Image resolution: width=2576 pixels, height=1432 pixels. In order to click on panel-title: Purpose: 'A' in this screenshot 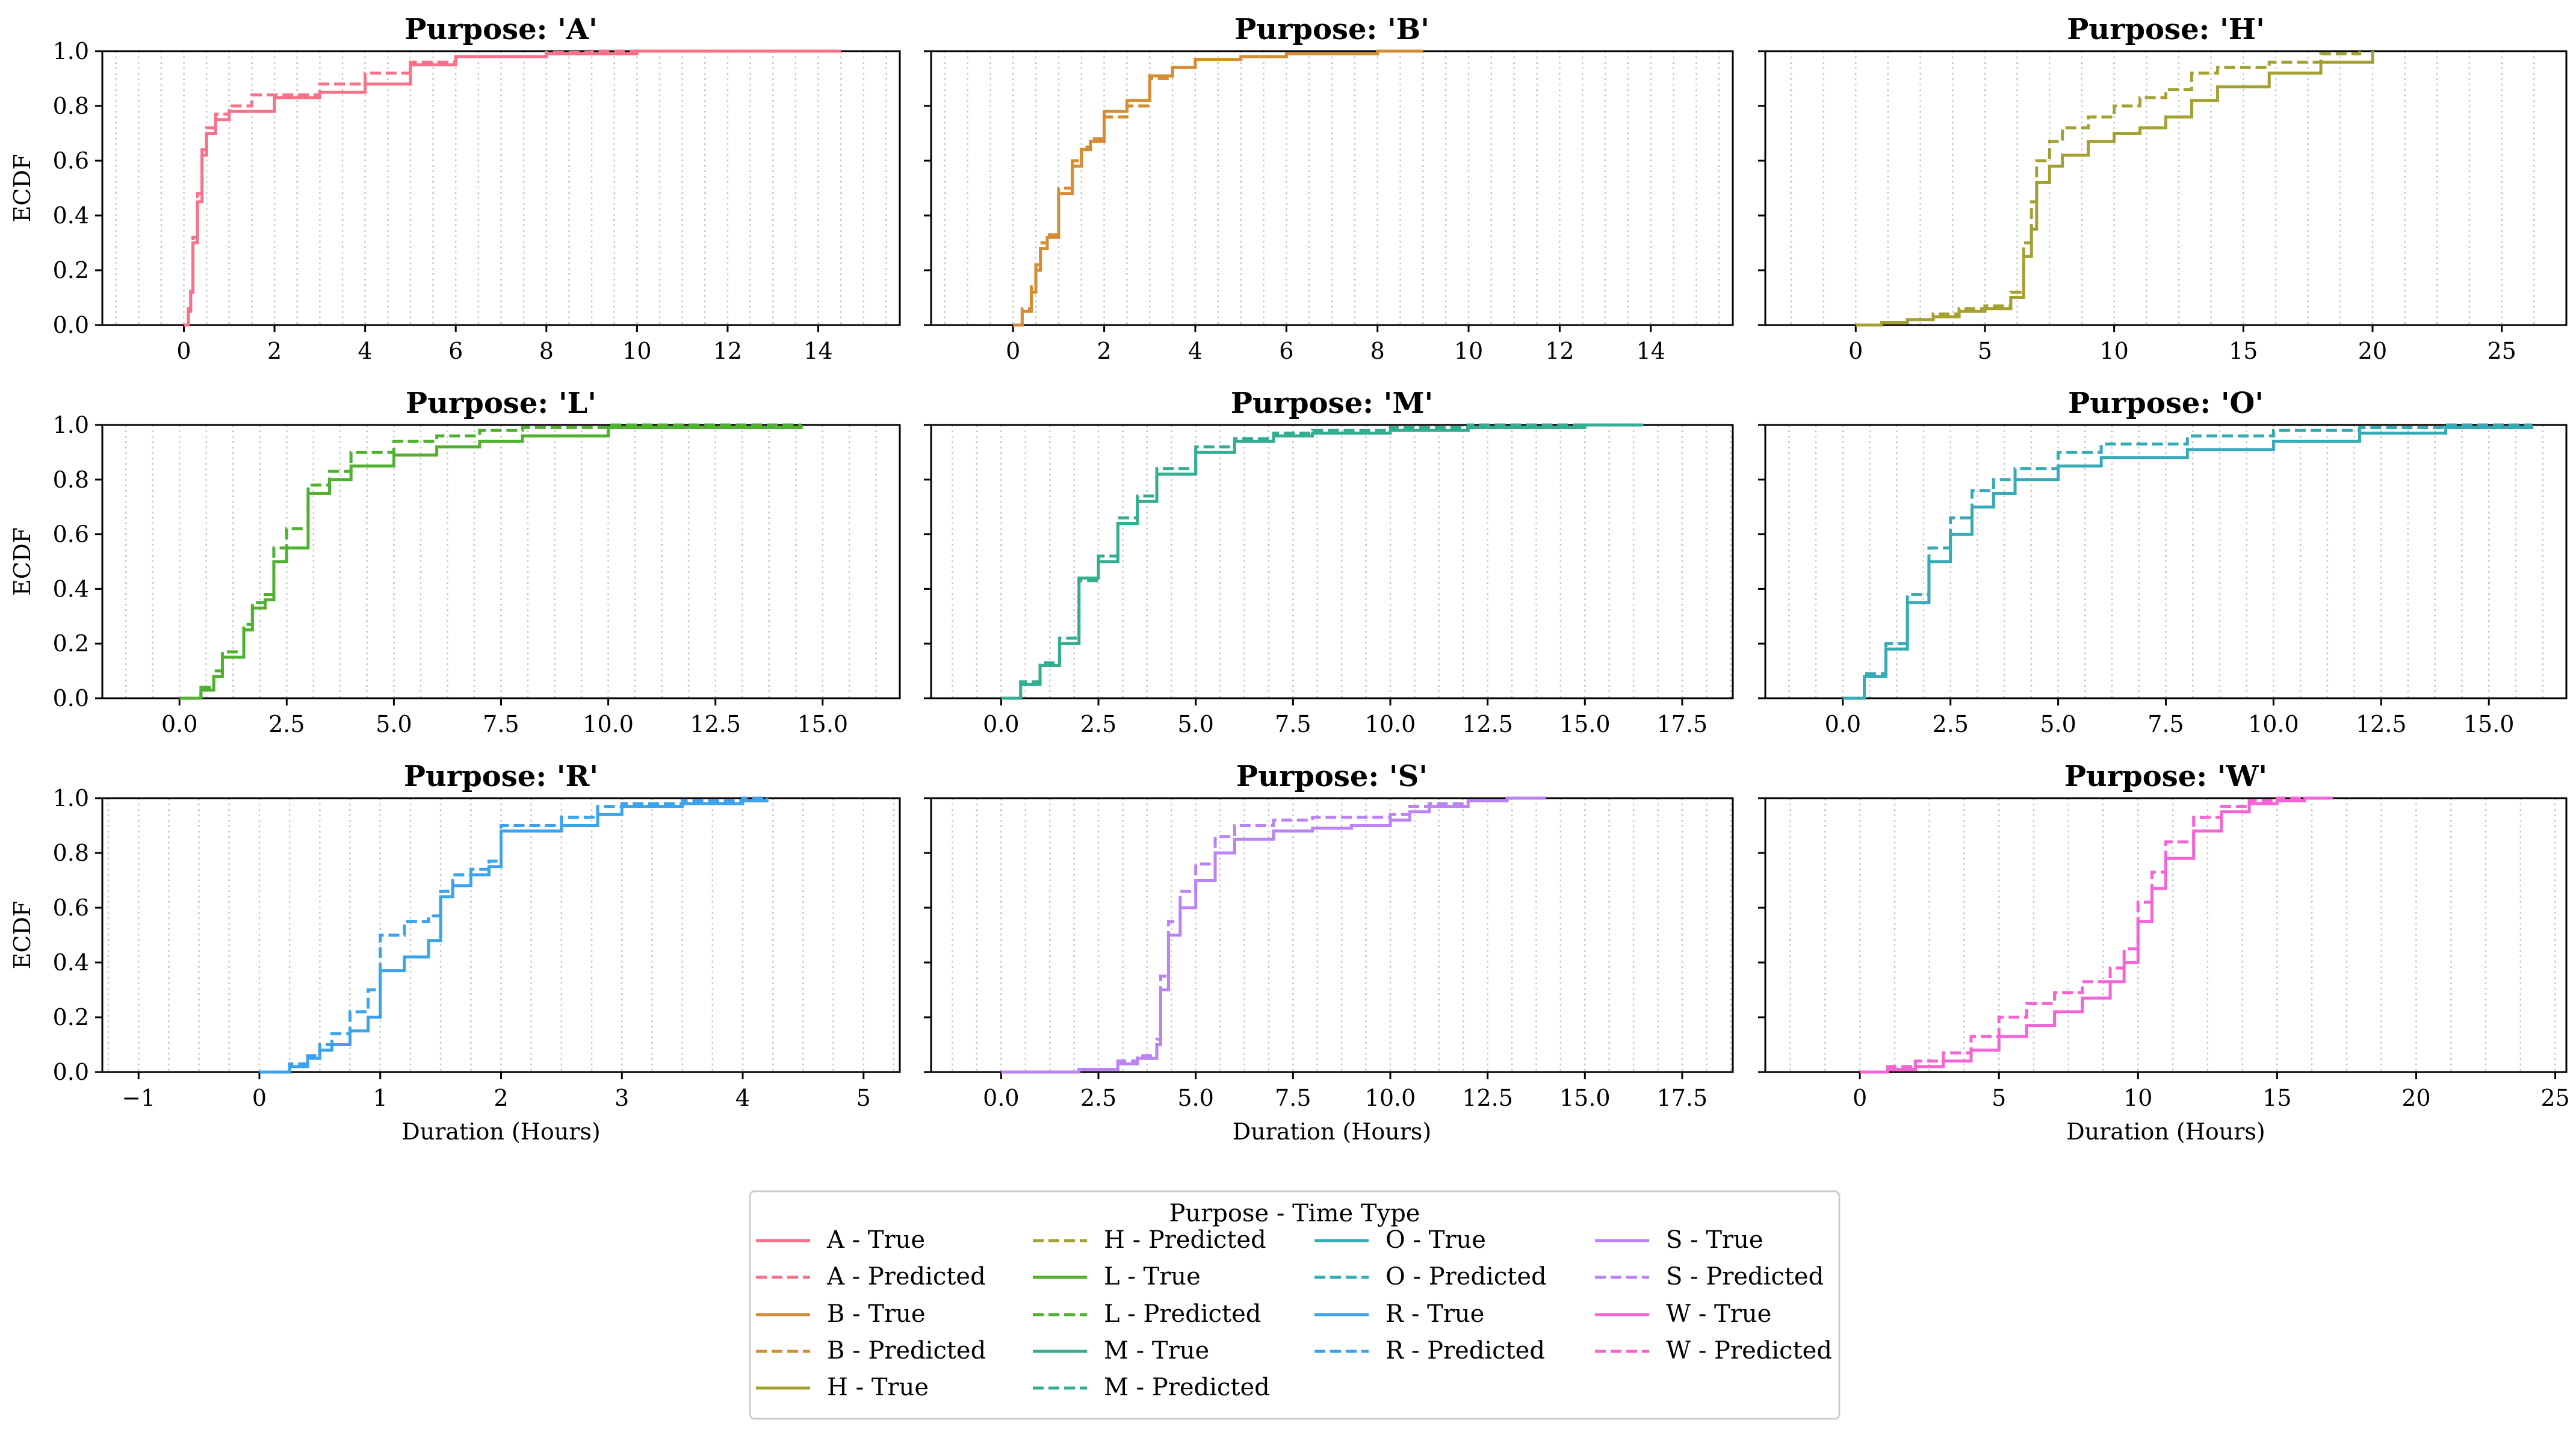, I will do `click(500, 29)`.